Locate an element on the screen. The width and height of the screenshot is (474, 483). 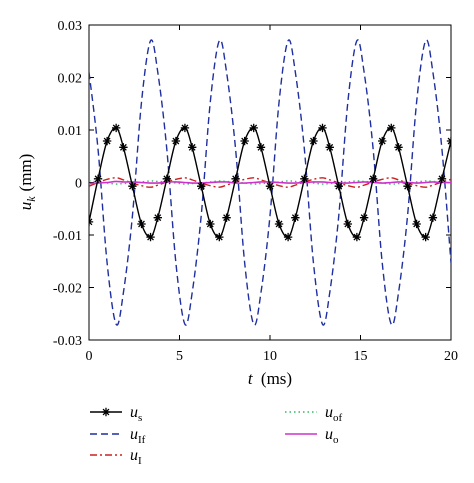
y-tick-label: -0.02 is located at coordinates (67, 289).